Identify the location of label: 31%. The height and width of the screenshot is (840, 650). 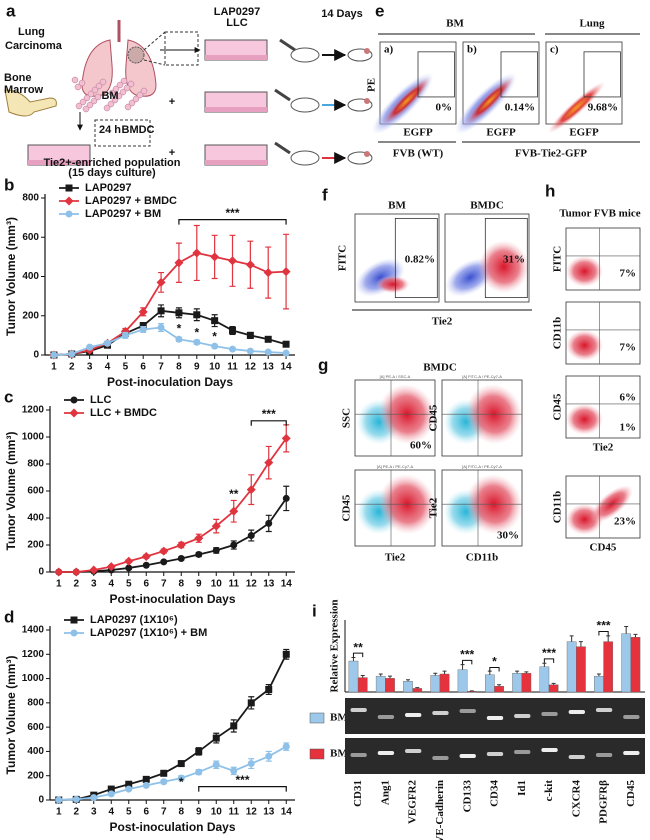
(514, 260).